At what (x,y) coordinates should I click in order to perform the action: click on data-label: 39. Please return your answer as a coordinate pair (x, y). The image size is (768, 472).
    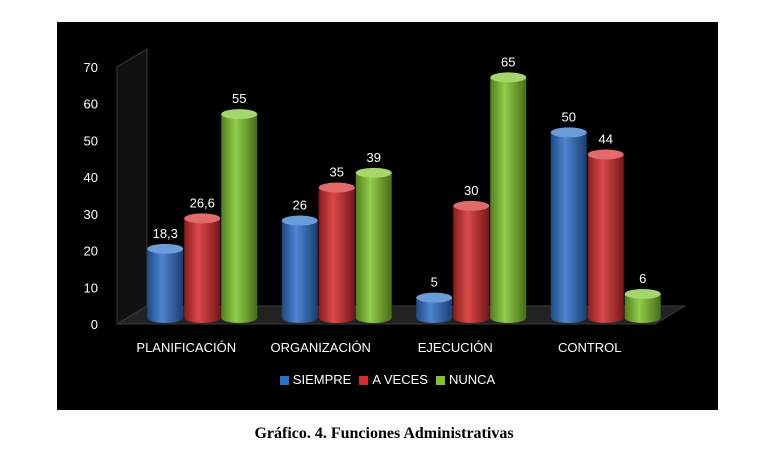
    Looking at the image, I should click on (374, 157).